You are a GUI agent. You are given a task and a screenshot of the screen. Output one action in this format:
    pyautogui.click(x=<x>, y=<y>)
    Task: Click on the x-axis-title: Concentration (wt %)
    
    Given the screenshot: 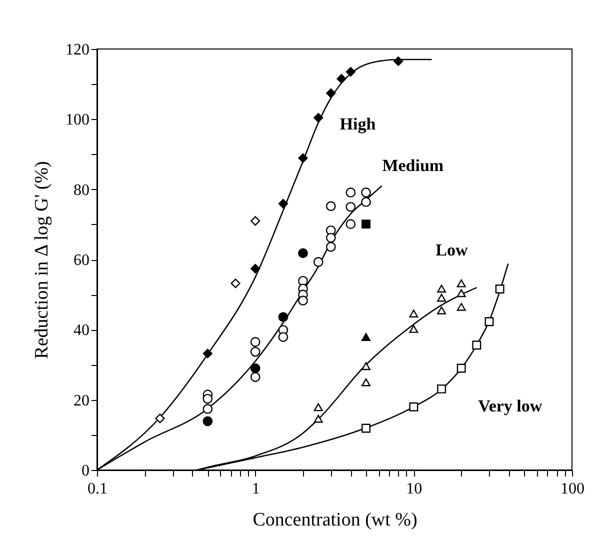 What is the action you would take?
    pyautogui.click(x=335, y=520)
    